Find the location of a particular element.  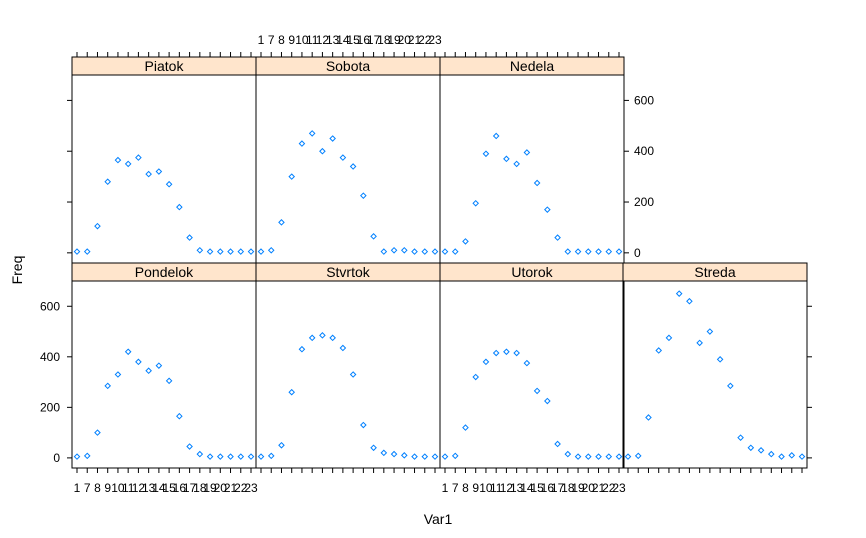

panel-strip-label: Sobota is located at coordinates (348, 66).